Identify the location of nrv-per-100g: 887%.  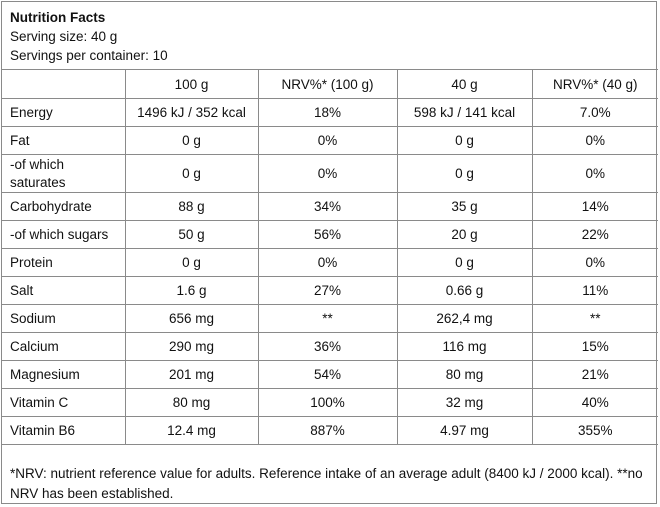
(327, 430).